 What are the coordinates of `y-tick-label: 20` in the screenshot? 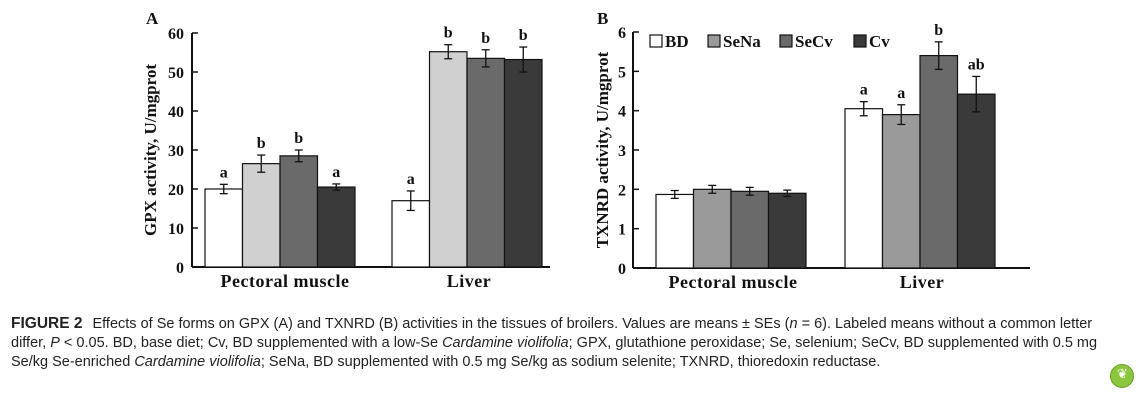 It's located at (176, 190).